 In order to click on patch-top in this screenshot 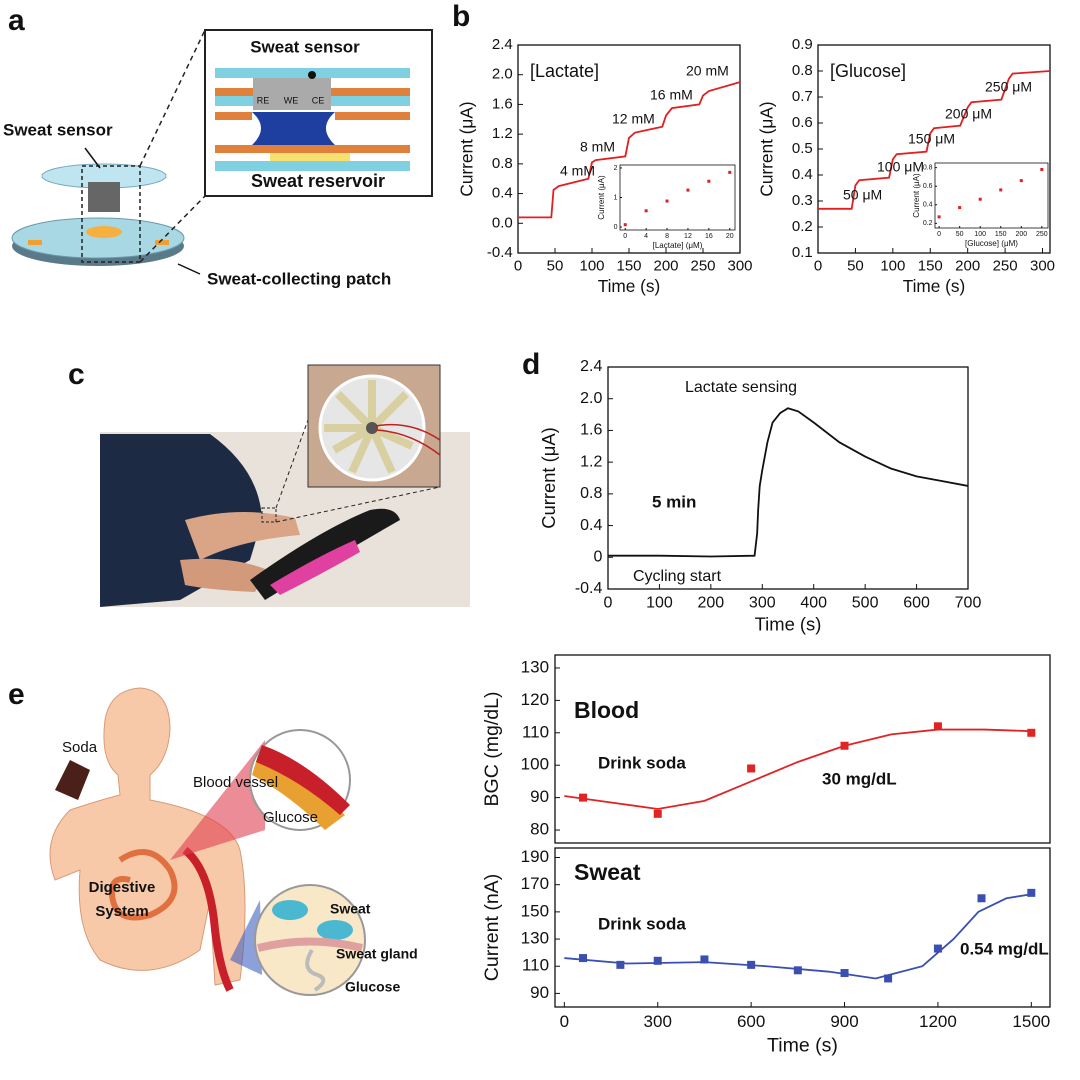, I will do `click(98, 238)`.